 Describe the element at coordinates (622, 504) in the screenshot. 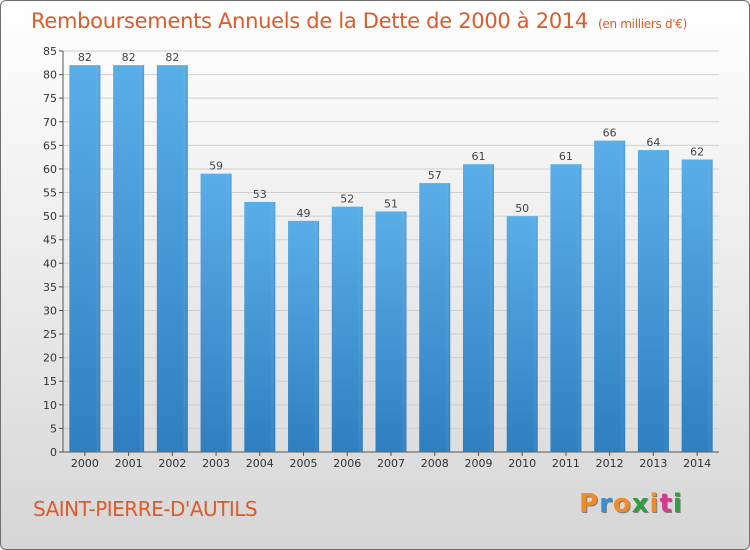

I see `logo-letter: o` at that location.